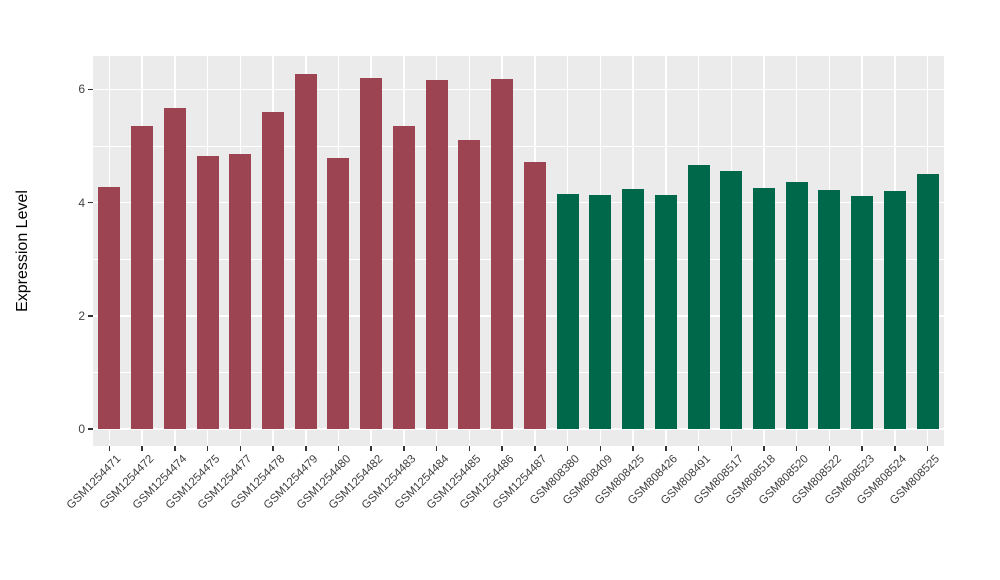 This screenshot has width=1000, height=580. Describe the element at coordinates (927, 301) in the screenshot. I see `bar-GSM808525` at that location.